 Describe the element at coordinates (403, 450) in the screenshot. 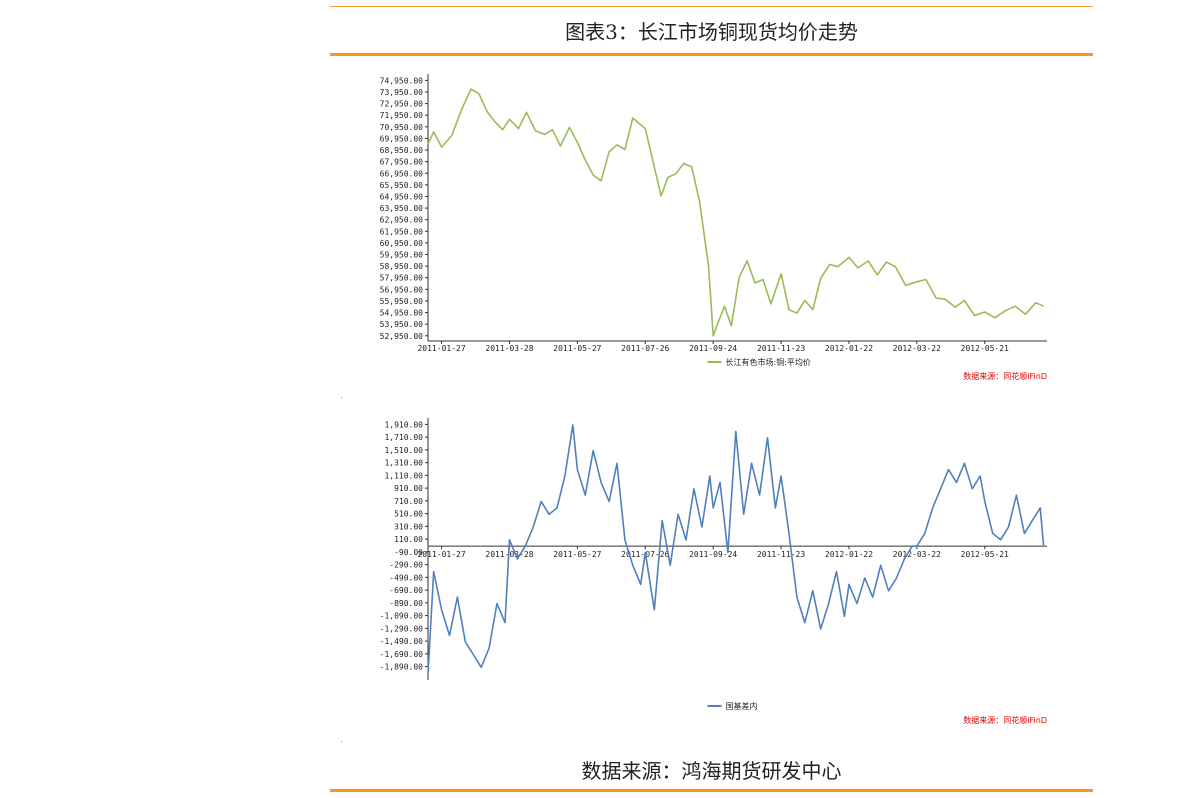

I see `y-tick-label: 1,510.00` at that location.